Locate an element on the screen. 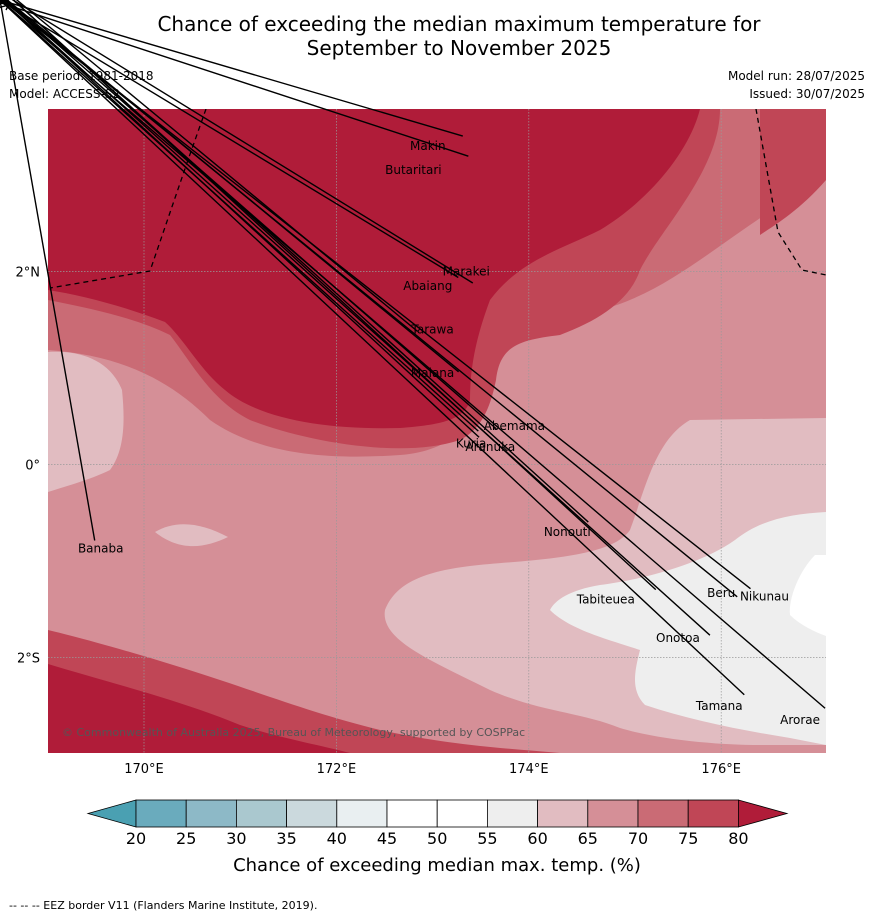  butaritari-island-outline is located at coordinates (234, 79).